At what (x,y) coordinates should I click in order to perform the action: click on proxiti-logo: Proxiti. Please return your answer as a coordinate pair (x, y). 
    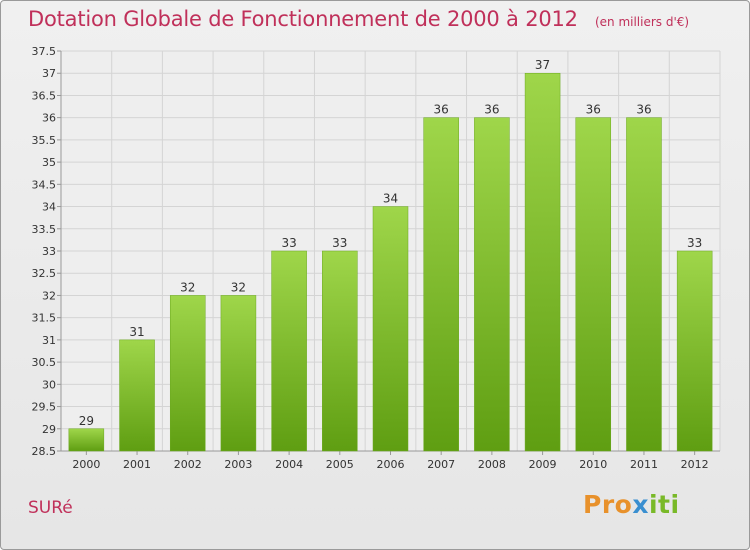
    Looking at the image, I should click on (631, 504).